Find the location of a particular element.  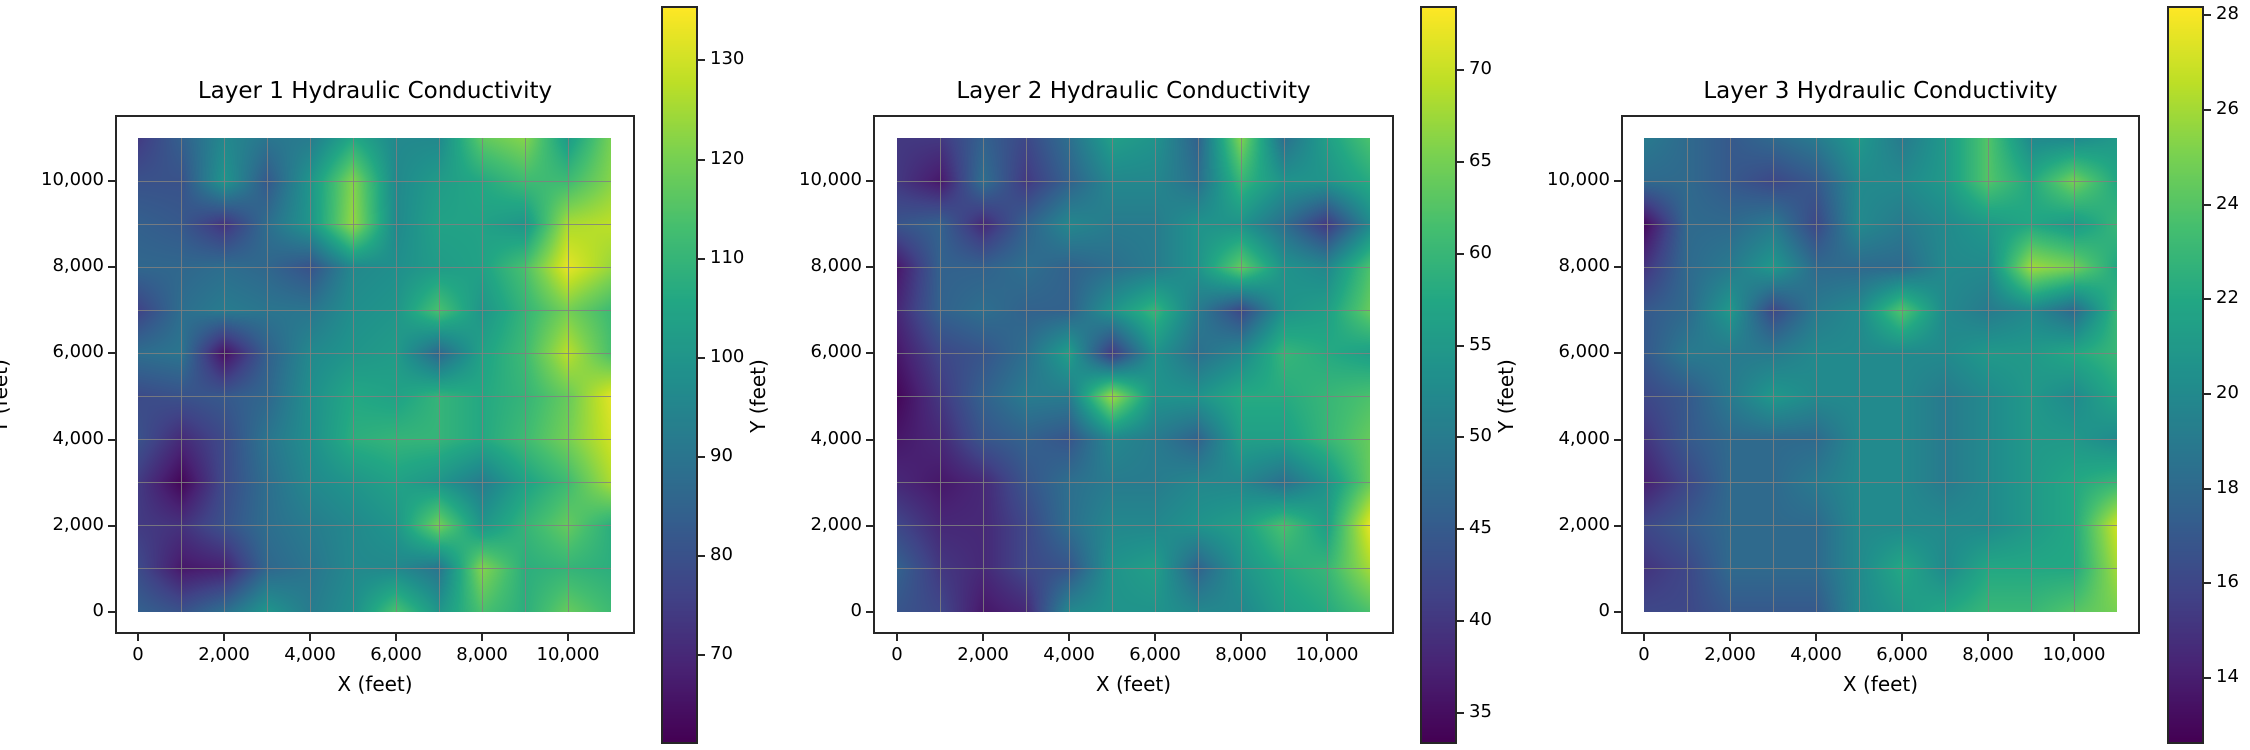

colorbar-tick-label: 28 is located at coordinates (2227, 14).